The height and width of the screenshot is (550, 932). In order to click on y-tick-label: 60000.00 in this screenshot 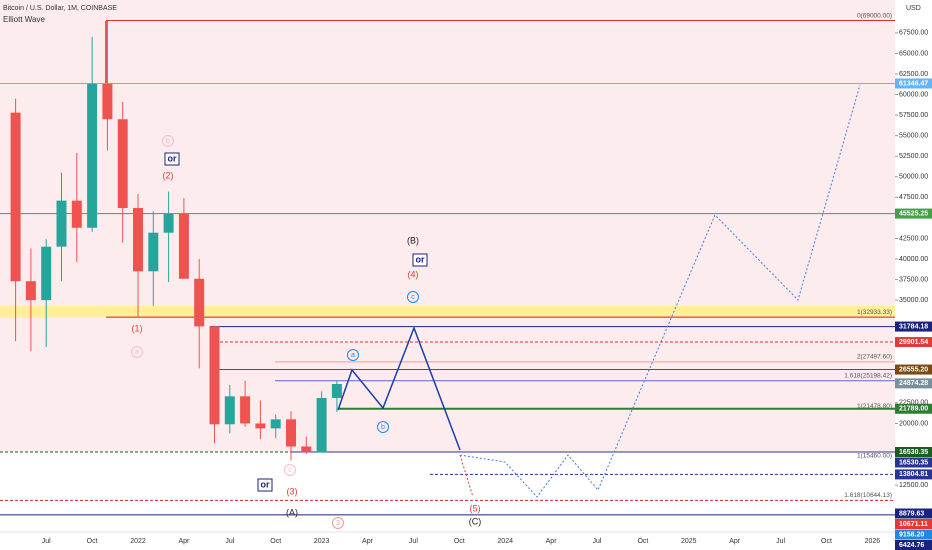, I will do `click(913, 94)`.